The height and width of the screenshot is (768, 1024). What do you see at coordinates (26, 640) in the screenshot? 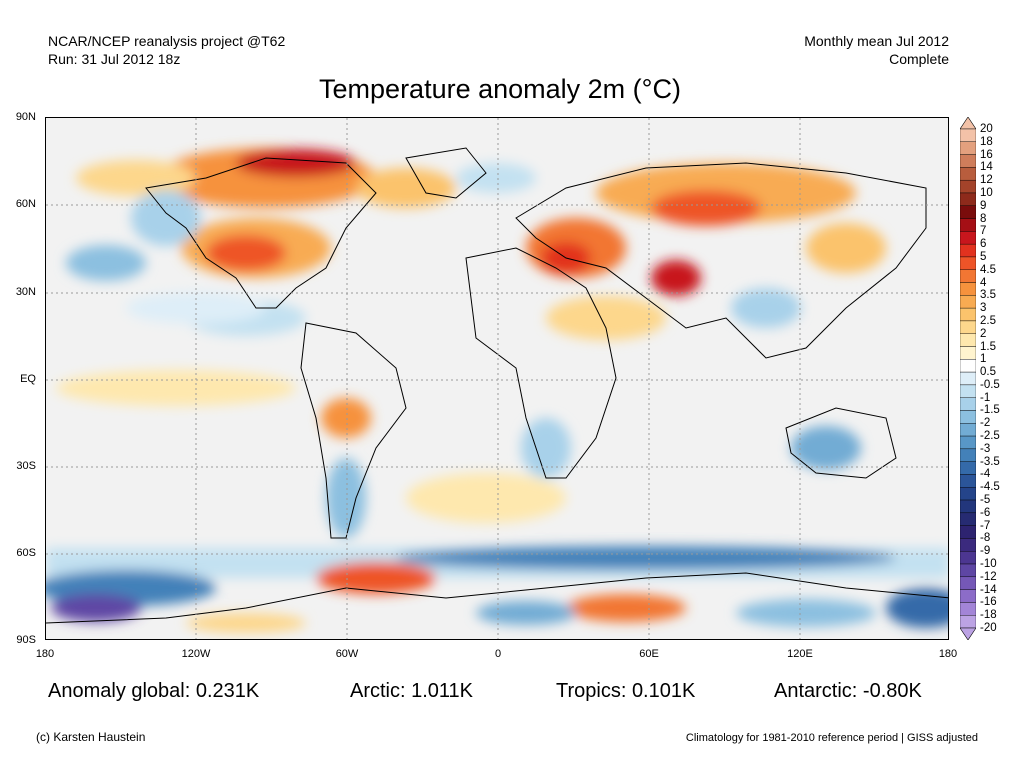
I see `lat-label-90s: 90S` at bounding box center [26, 640].